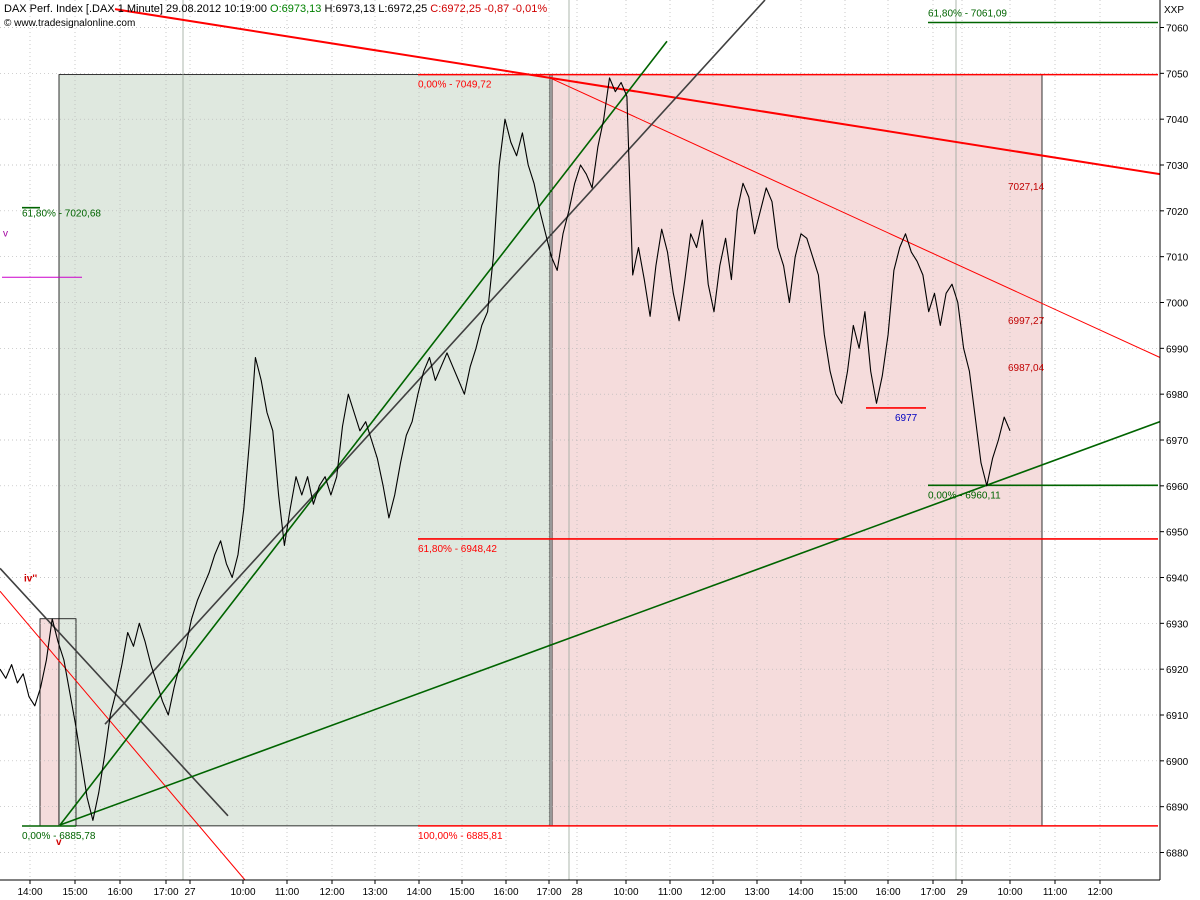 The image size is (1200, 900). Describe the element at coordinates (1177, 395) in the screenshot. I see `y-tick-label-10: 6980` at that location.